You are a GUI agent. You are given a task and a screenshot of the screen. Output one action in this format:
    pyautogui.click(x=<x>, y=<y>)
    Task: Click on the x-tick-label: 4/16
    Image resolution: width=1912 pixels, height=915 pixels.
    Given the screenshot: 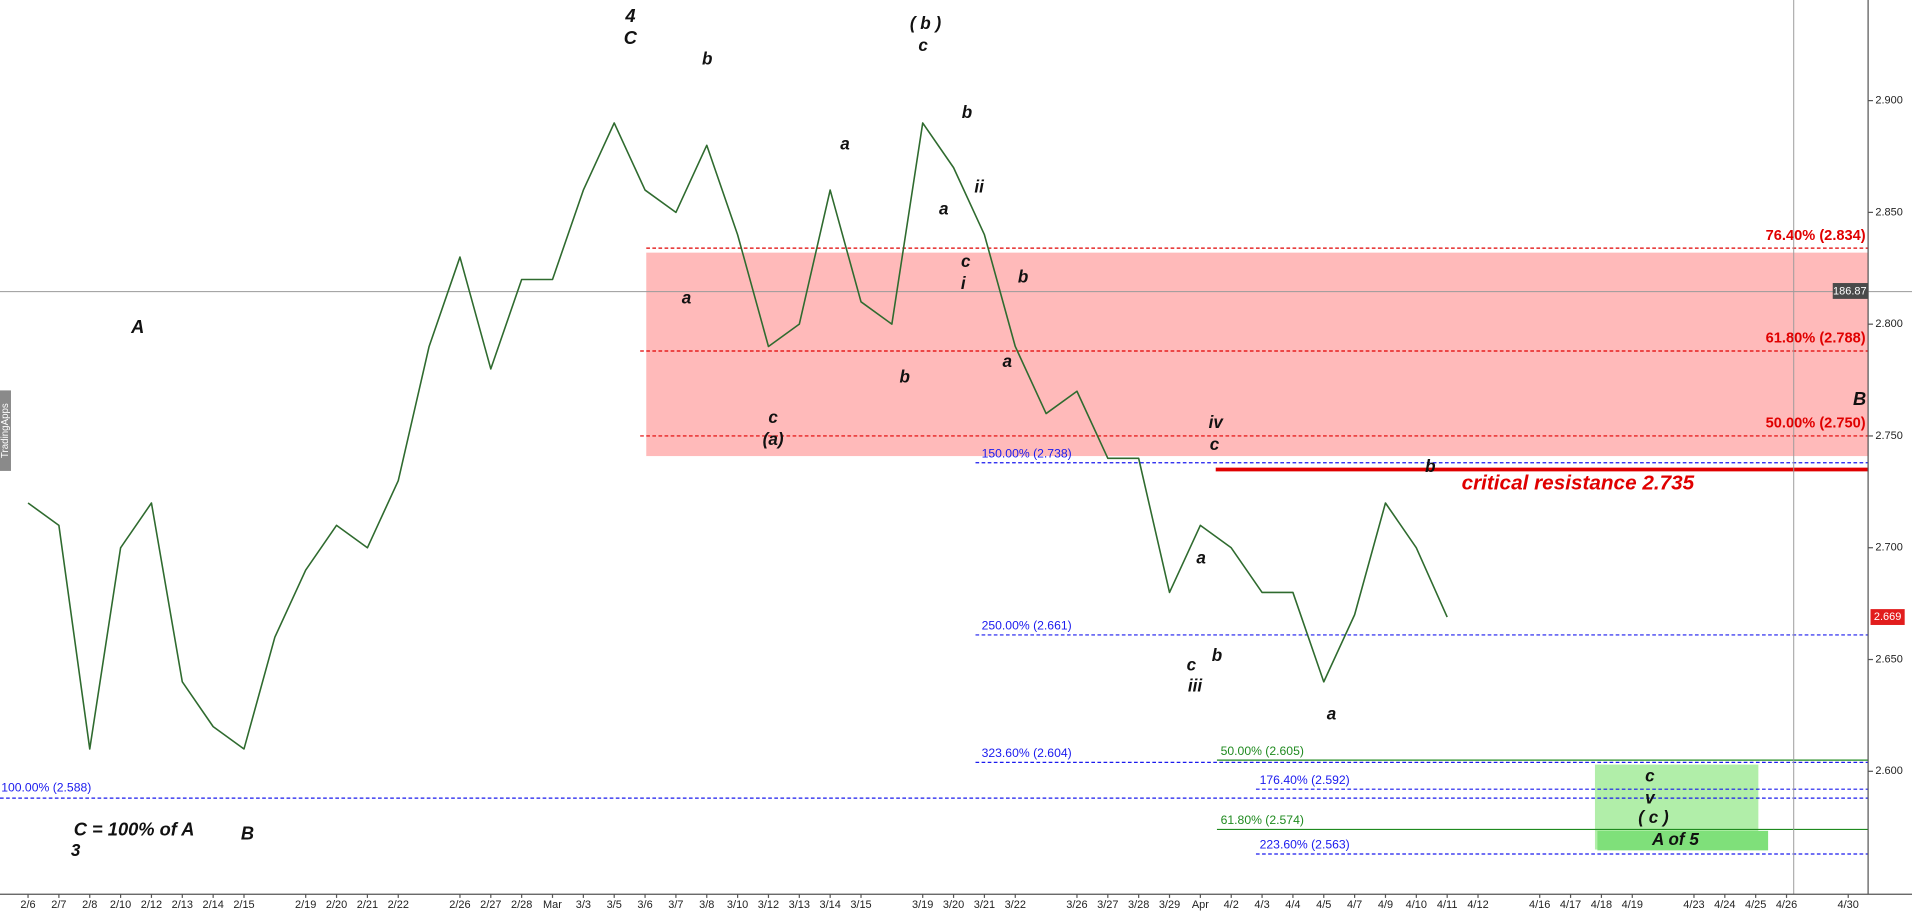 What is the action you would take?
    pyautogui.click(x=1539, y=905)
    